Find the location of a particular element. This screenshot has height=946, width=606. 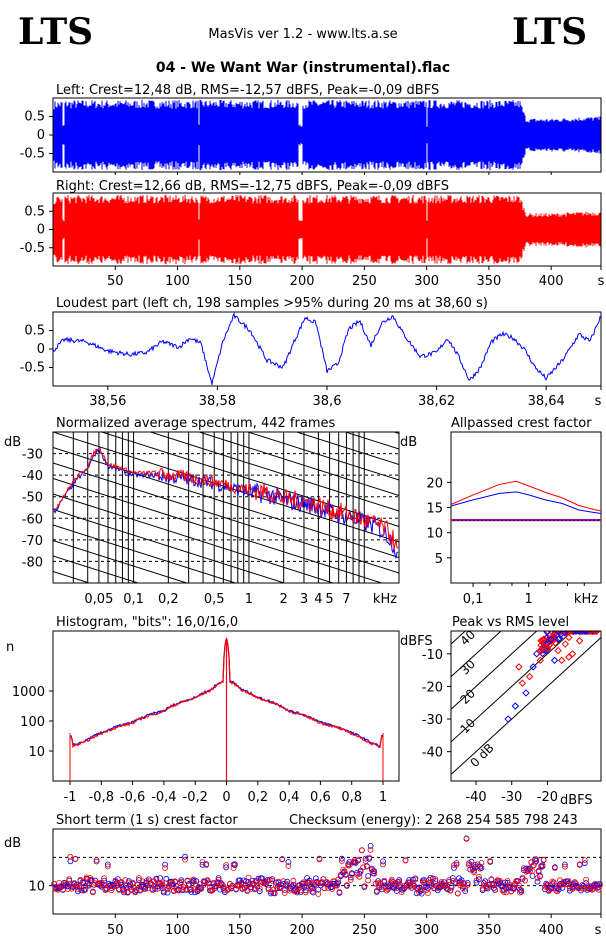

spectrum-xtick-label: 3 is located at coordinates (304, 599).